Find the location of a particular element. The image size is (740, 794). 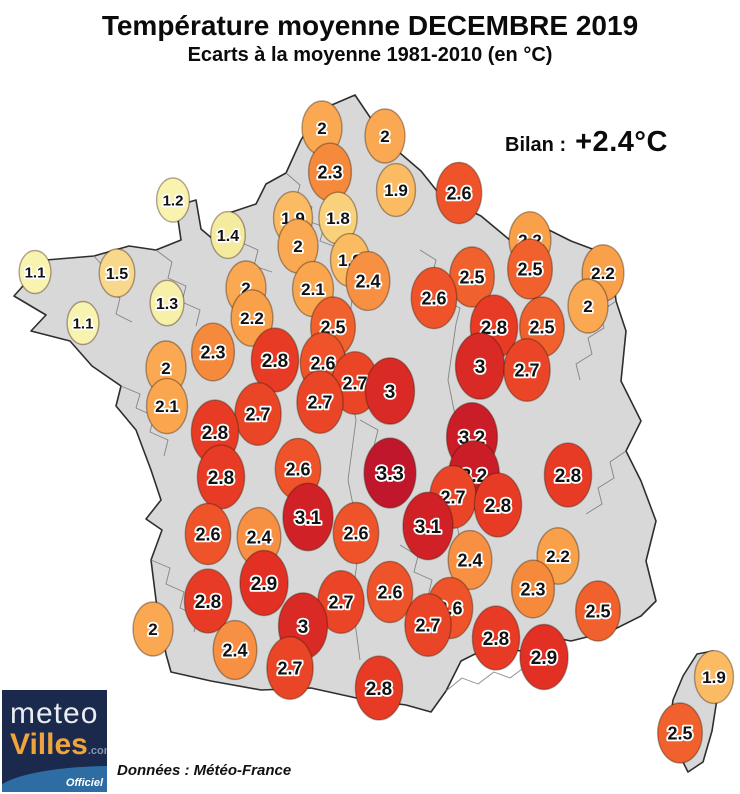

temperature-bubble: 3.1 is located at coordinates (308, 517).